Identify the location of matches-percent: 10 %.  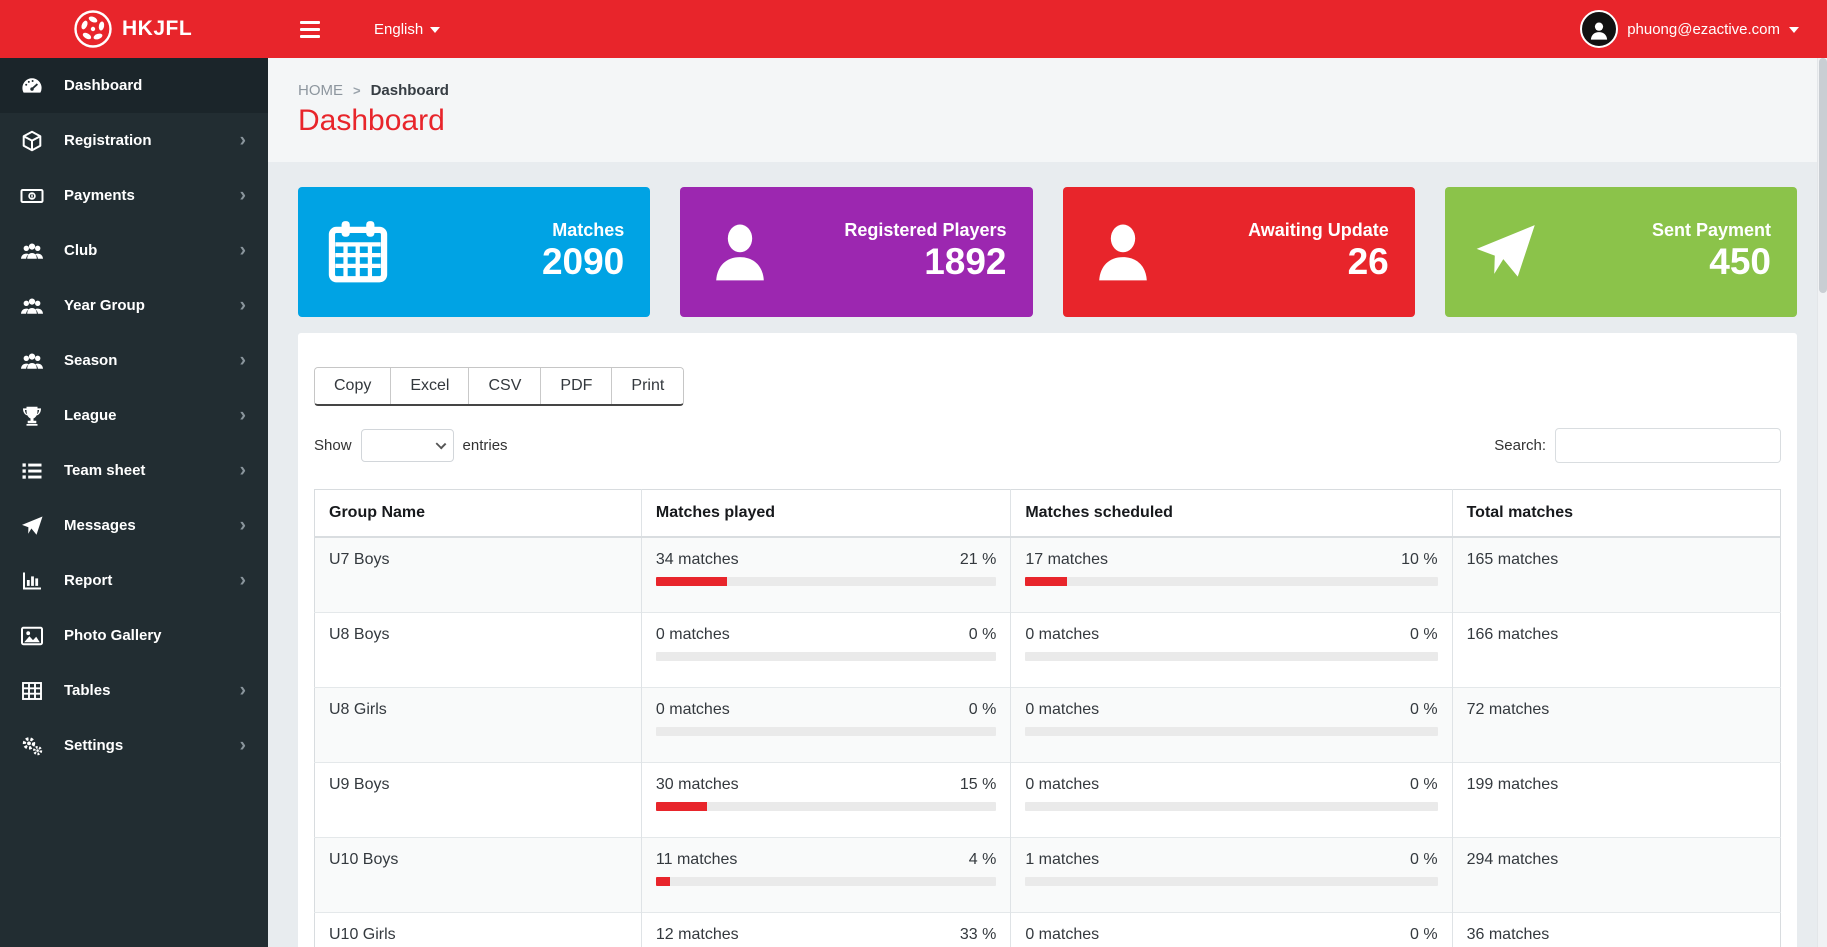
(1419, 559).